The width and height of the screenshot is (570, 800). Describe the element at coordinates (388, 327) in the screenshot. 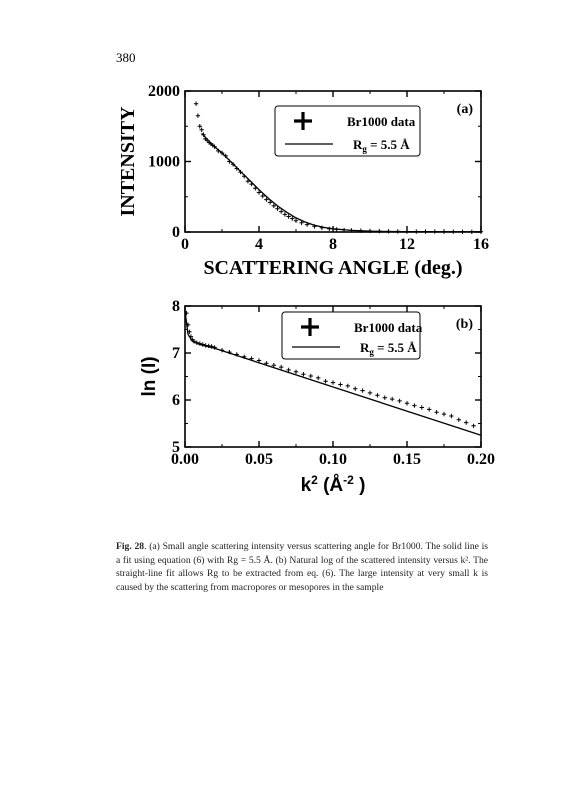

I see `legend-label-data: Br1000 data` at that location.